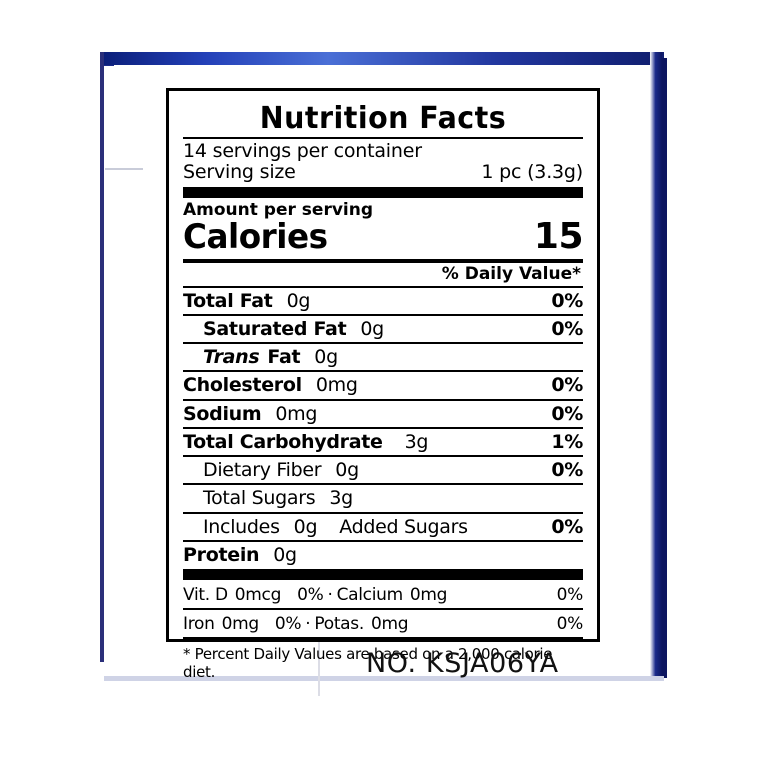 The image size is (757, 757). Describe the element at coordinates (347, 470) in the screenshot. I see `nutrient-amount-dietary-fiber: 0g` at that location.